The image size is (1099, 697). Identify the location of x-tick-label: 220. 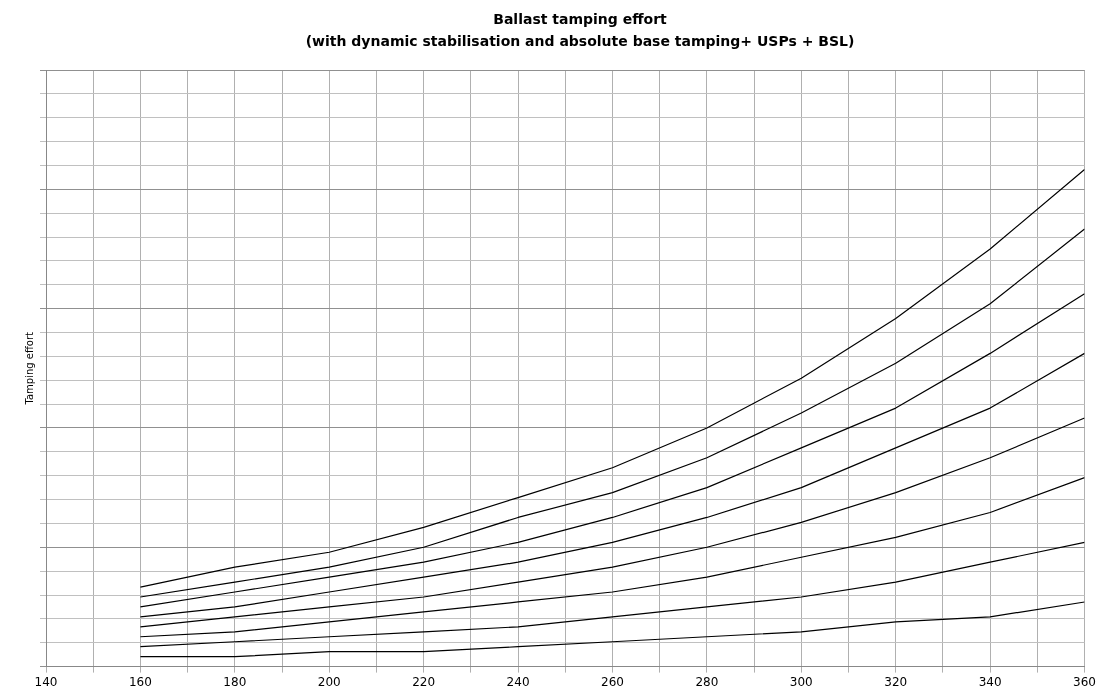
(424, 681).